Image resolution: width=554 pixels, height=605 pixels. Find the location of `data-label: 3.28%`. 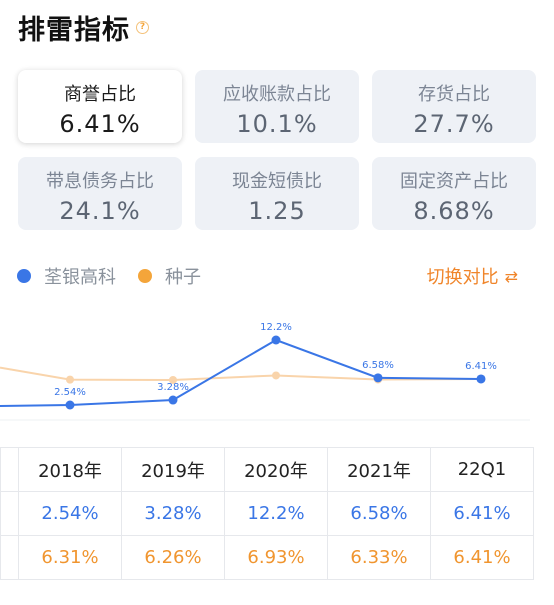

data-label: 3.28% is located at coordinates (173, 387).